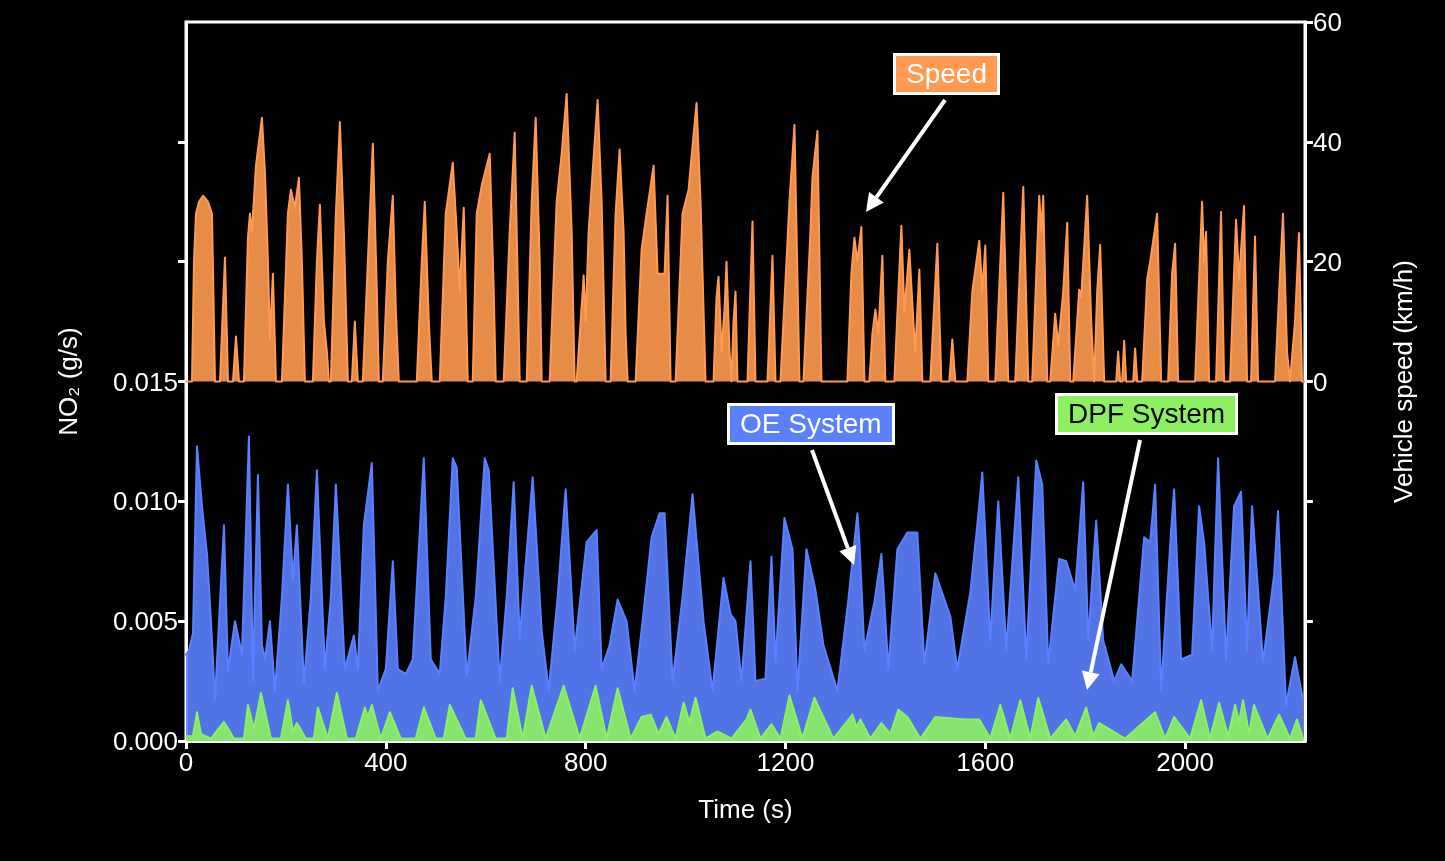 The width and height of the screenshot is (1445, 861). Describe the element at coordinates (145, 621) in the screenshot. I see `y-tick-label: 0.005` at that location.